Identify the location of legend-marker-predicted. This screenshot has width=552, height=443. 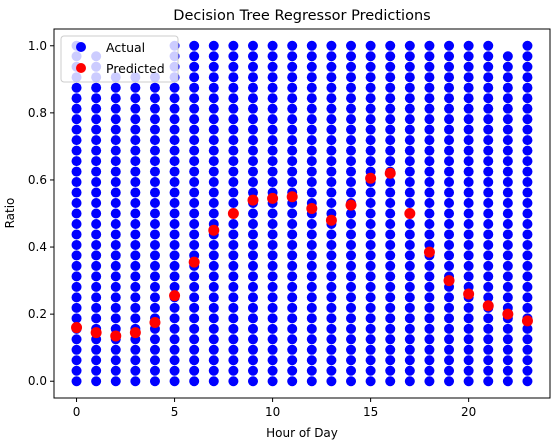
(81, 68).